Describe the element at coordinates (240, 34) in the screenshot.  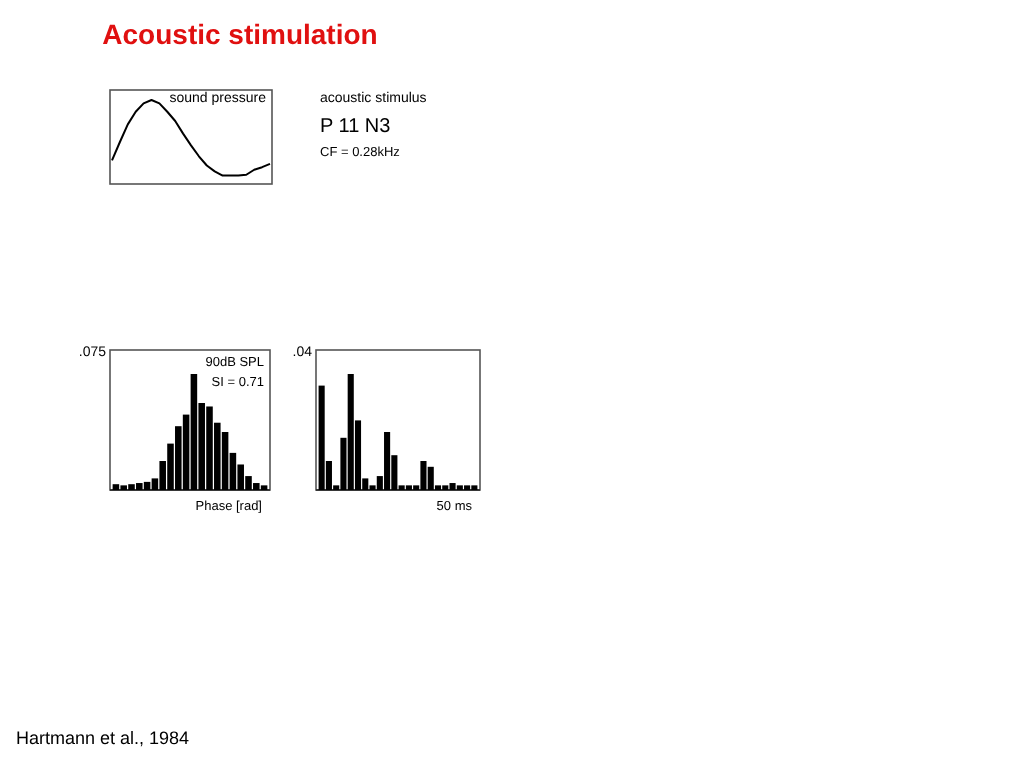
I see `text: Acoustic stimulation` at that location.